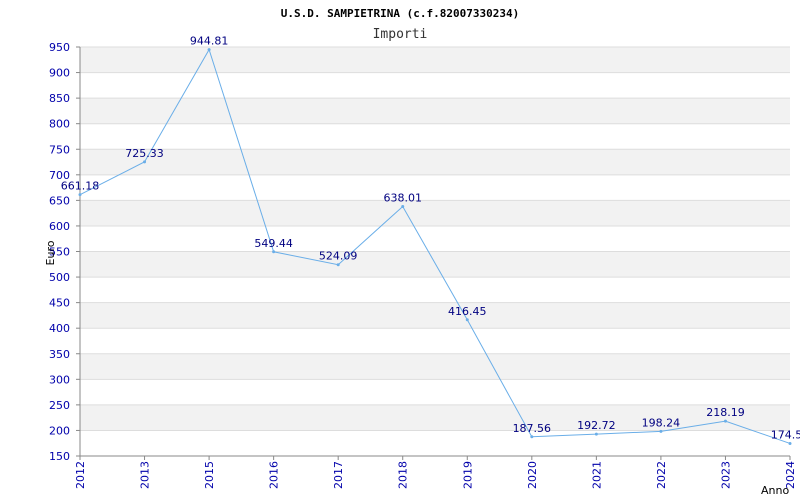 The width and height of the screenshot is (800, 500). I want to click on y-tick-label: 900, so click(59, 73).